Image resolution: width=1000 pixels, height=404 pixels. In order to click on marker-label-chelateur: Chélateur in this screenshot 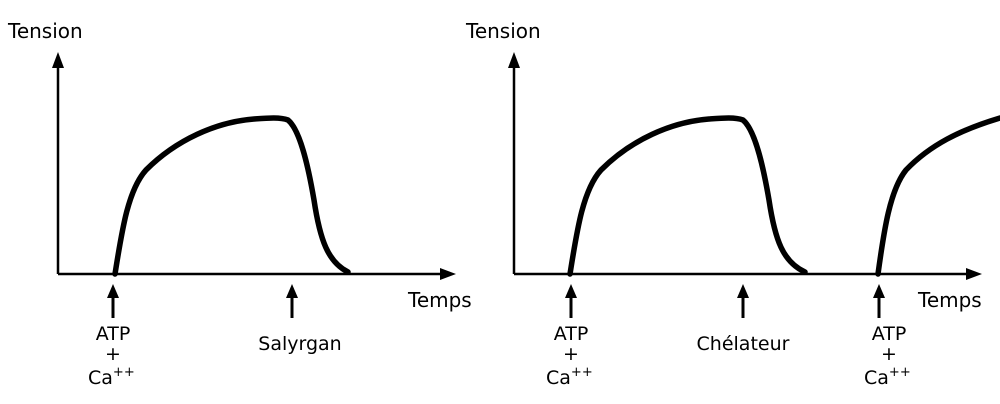, I will do `click(743, 344)`.